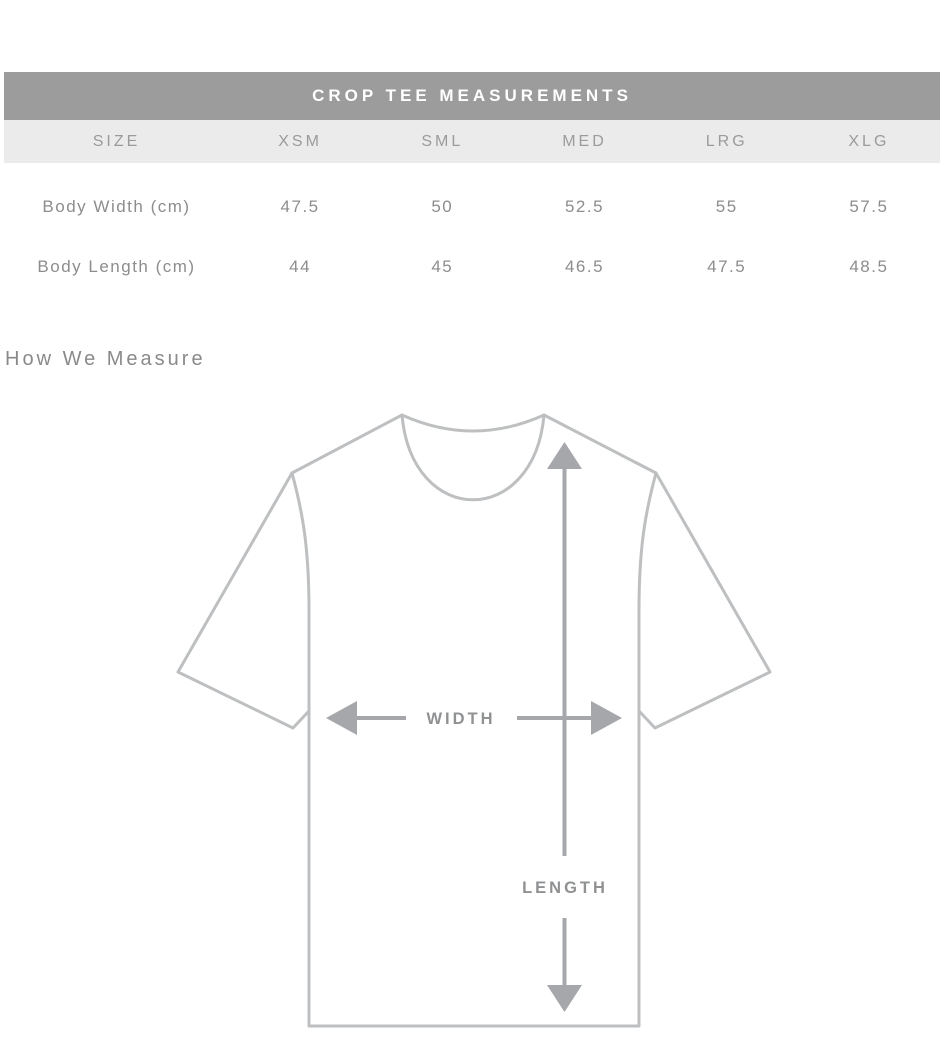 This screenshot has width=948, height=1042. I want to click on tshirt-collar, so click(473, 457).